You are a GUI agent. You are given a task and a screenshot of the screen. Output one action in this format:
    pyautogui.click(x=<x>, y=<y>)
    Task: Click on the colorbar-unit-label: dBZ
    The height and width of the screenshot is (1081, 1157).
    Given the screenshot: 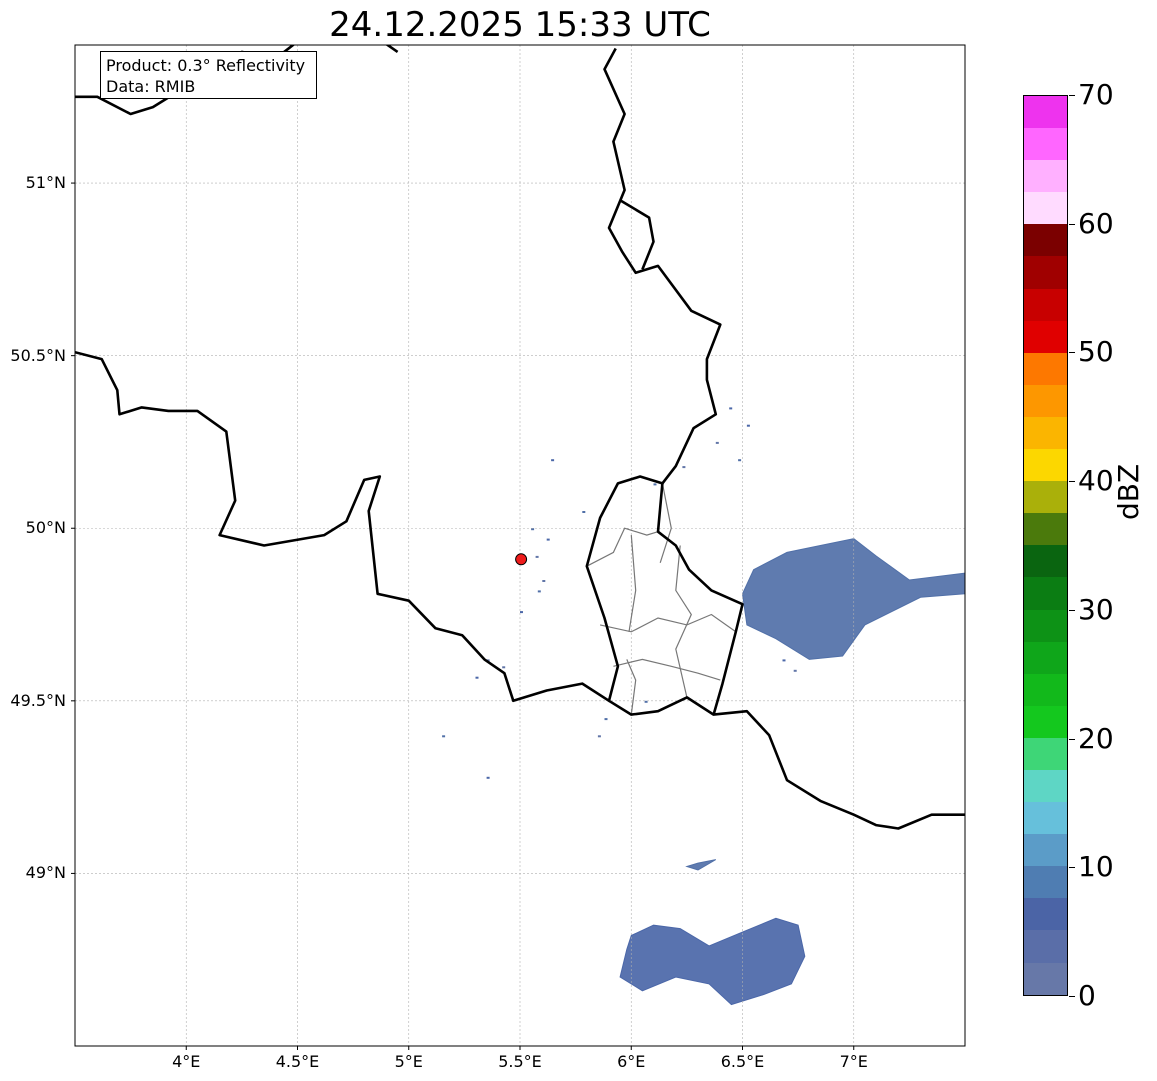 What is the action you would take?
    pyautogui.click(x=1128, y=491)
    